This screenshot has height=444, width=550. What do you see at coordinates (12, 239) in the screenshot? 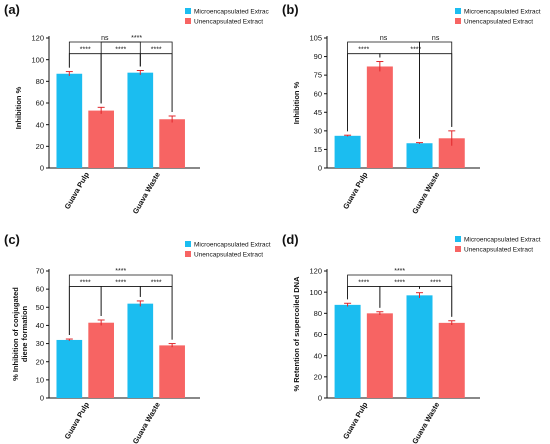
I see `panel-label: (c)` at bounding box center [12, 239].